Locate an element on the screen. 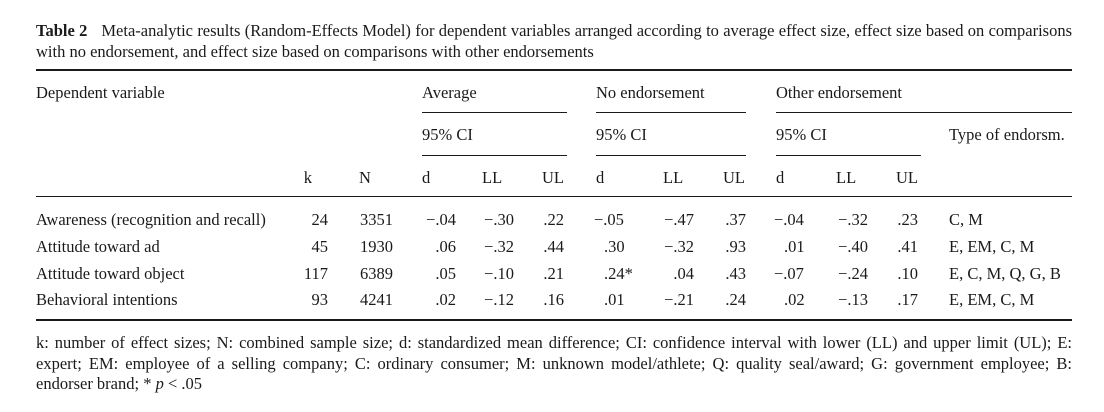 This screenshot has height=412, width=1104. row-n: 1930 is located at coordinates (376, 246).